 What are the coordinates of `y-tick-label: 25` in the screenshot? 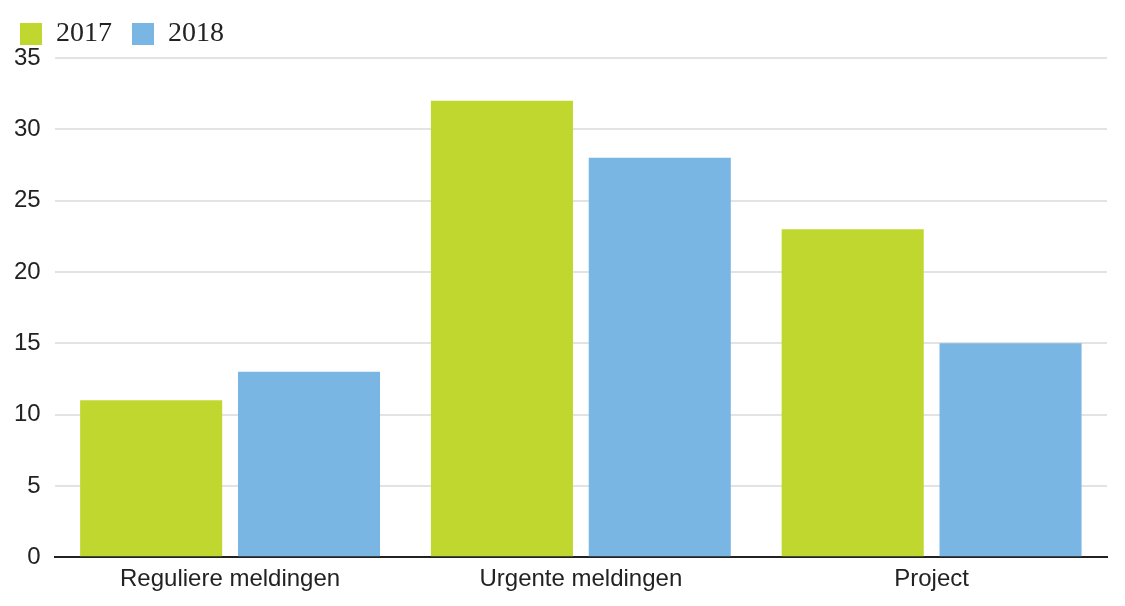 It's located at (27, 199).